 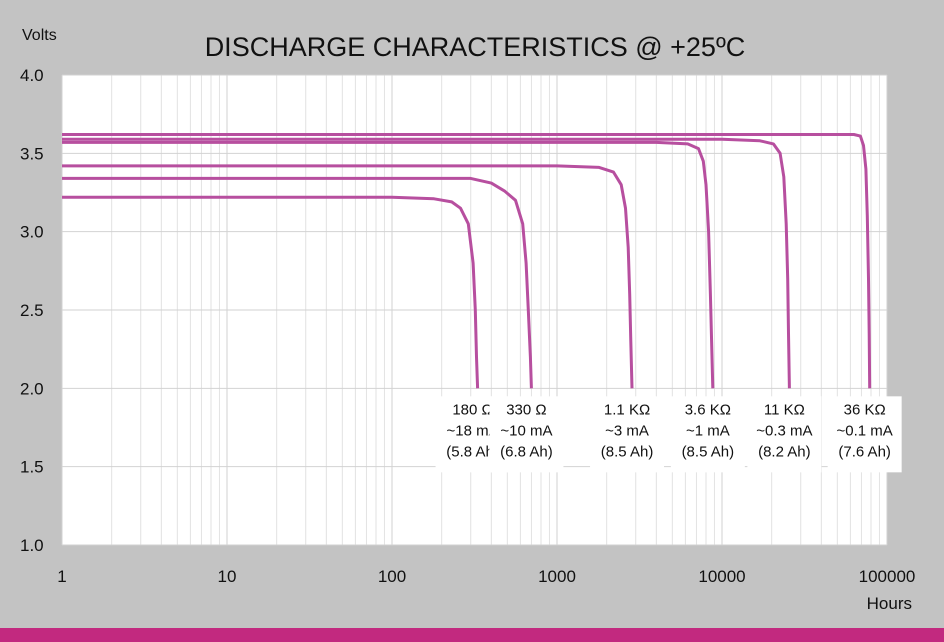 What do you see at coordinates (865, 430) in the screenshot?
I see `series-label-line: ~0.1 mA` at bounding box center [865, 430].